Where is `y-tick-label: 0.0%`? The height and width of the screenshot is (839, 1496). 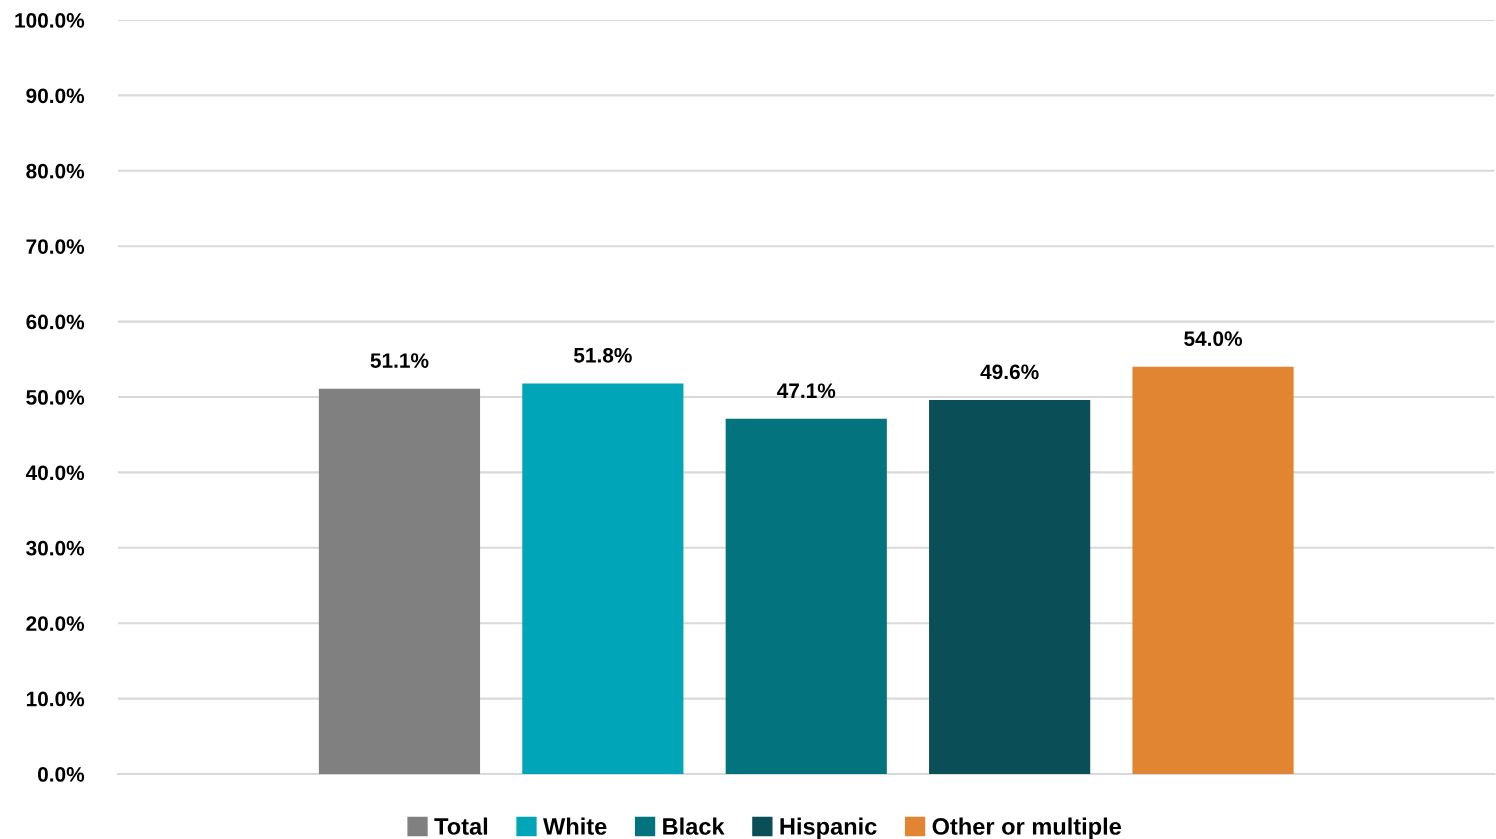 y-tick-label: 0.0% is located at coordinates (61, 774).